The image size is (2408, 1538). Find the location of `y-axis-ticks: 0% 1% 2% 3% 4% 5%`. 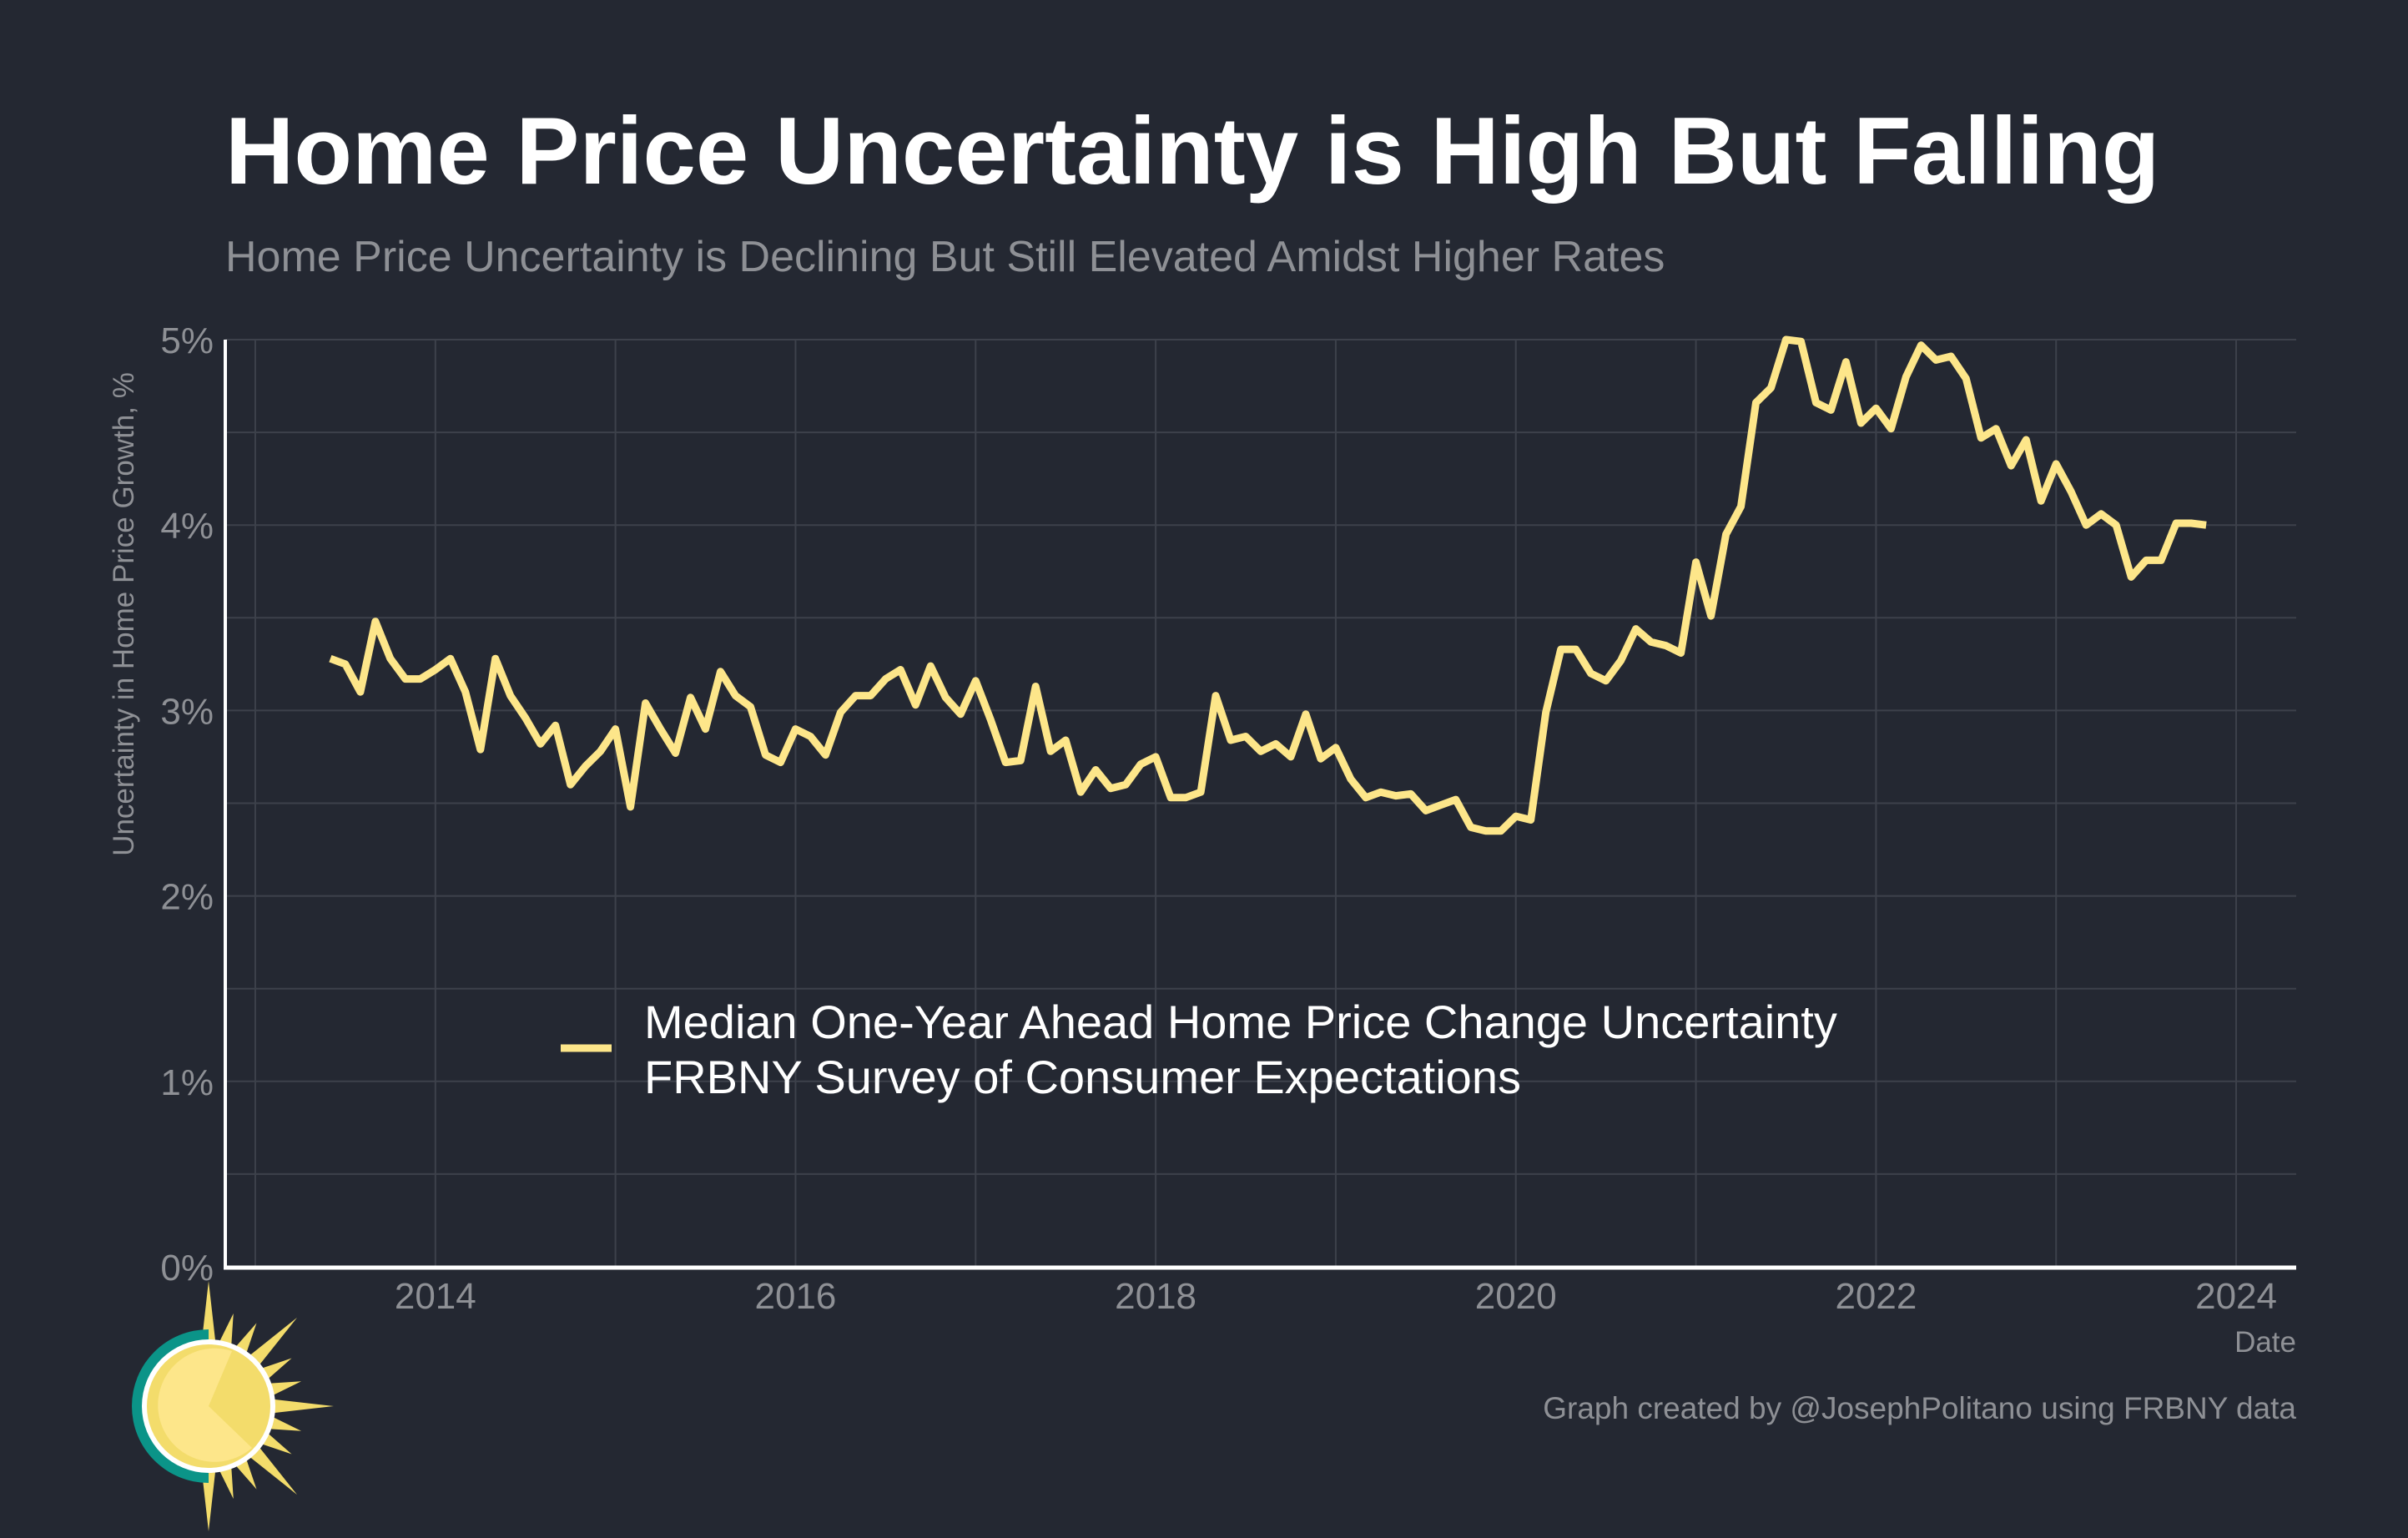

y-axis-ticks: 0% 1% 2% 3% 4% 5% is located at coordinates (187, 804).